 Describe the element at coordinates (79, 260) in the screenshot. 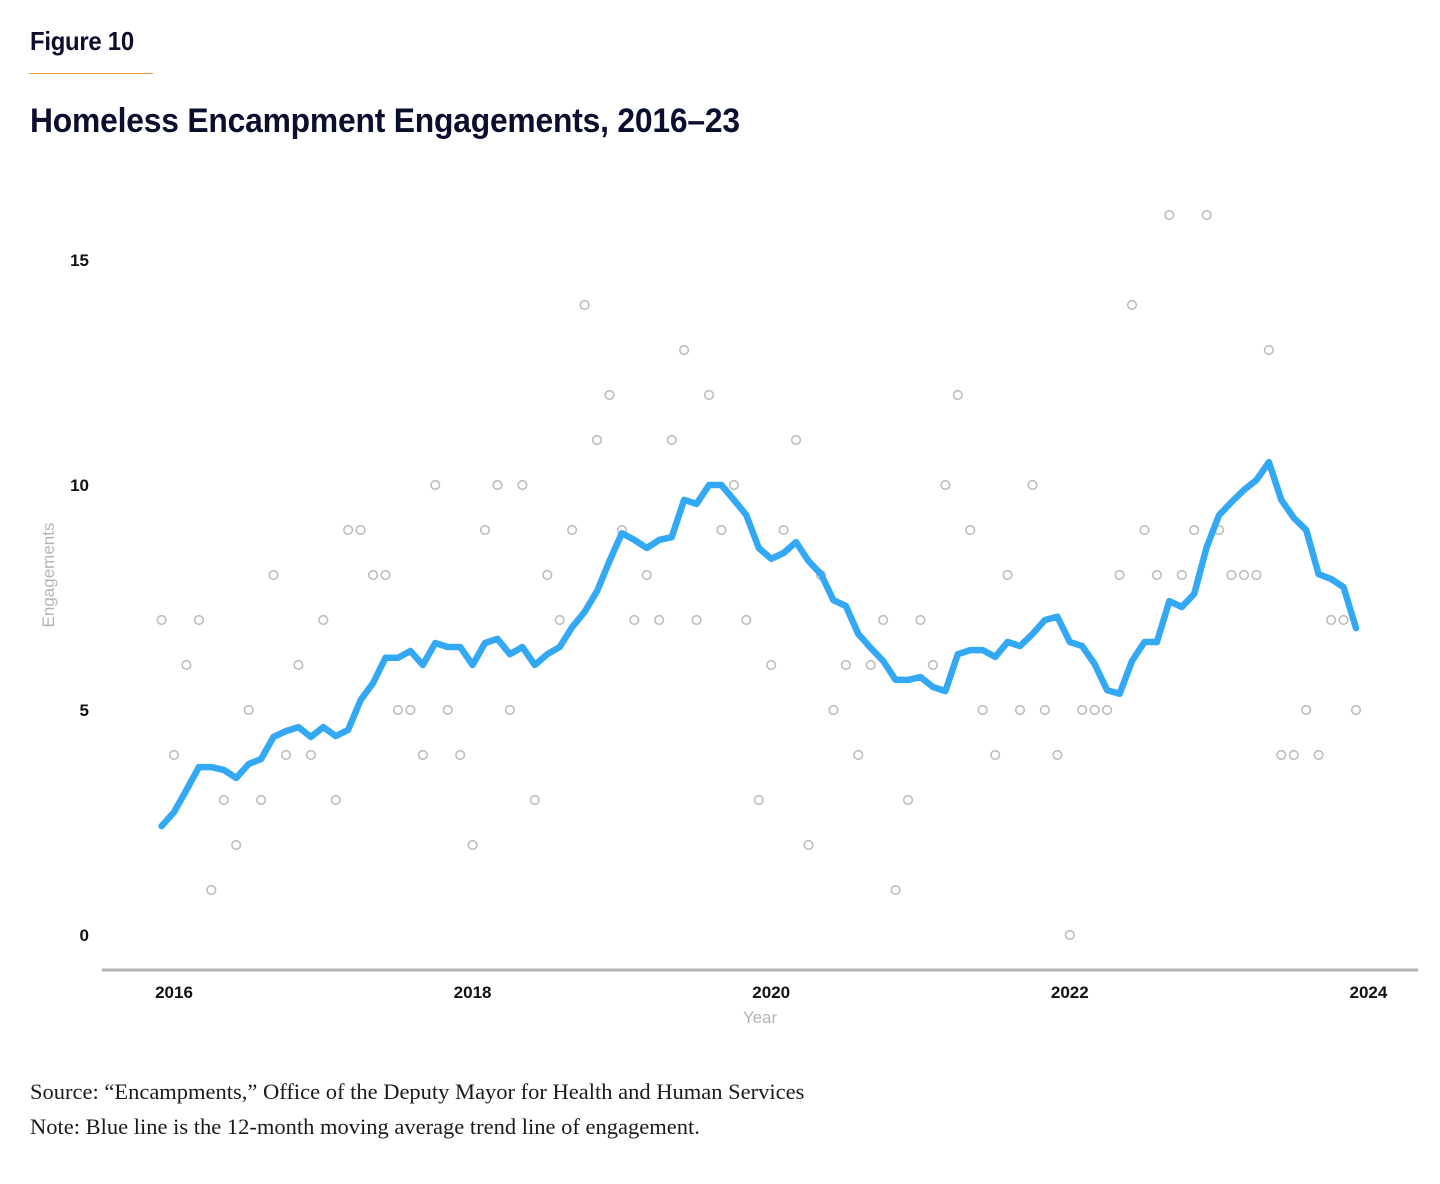

I see `y-tick-label: 15` at that location.